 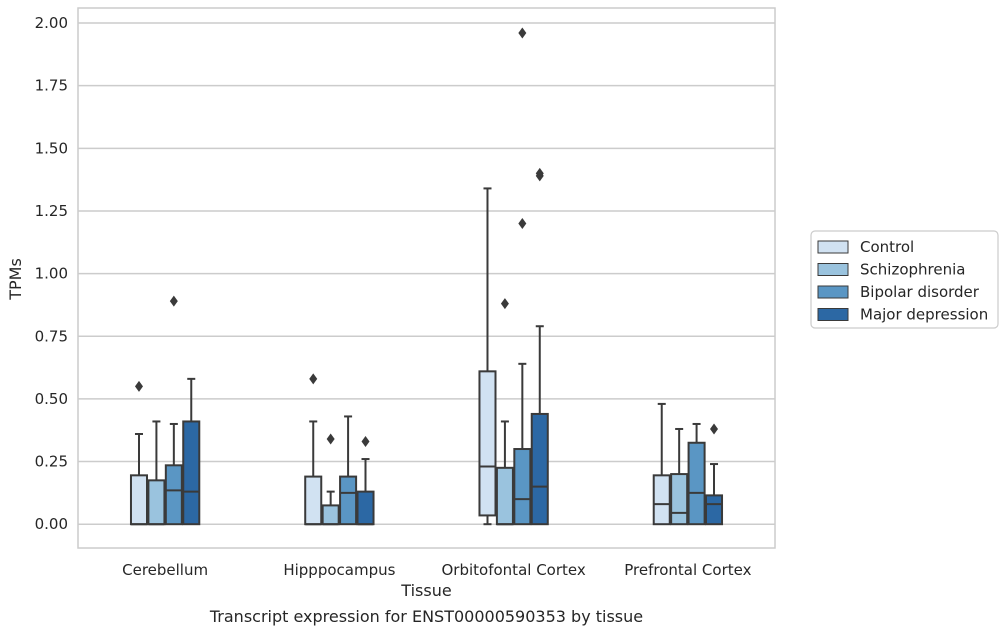 I want to click on y-tick-label: 0.75, so click(x=51, y=336).